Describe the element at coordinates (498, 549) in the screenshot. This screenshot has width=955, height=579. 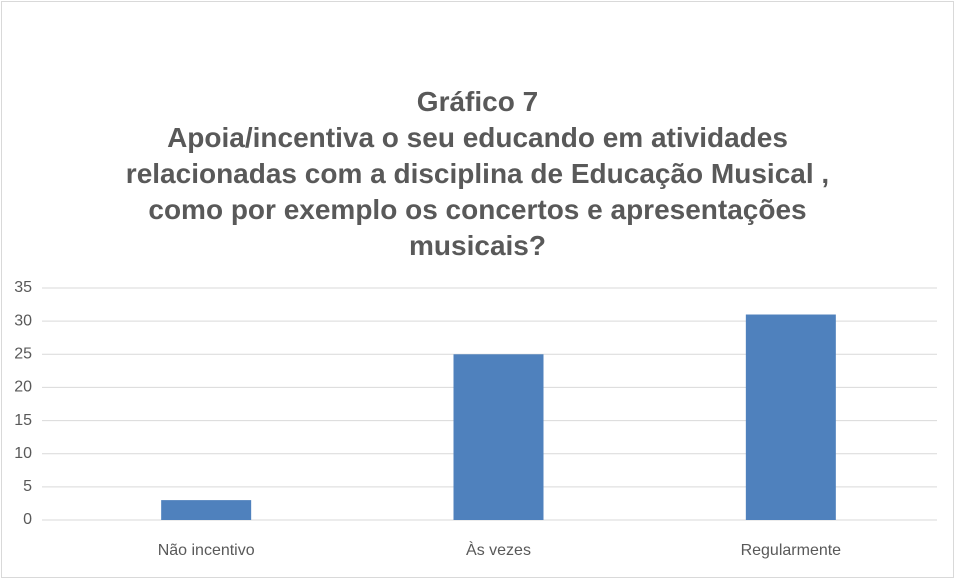
I see `x-tick-label: Às vezes` at that location.